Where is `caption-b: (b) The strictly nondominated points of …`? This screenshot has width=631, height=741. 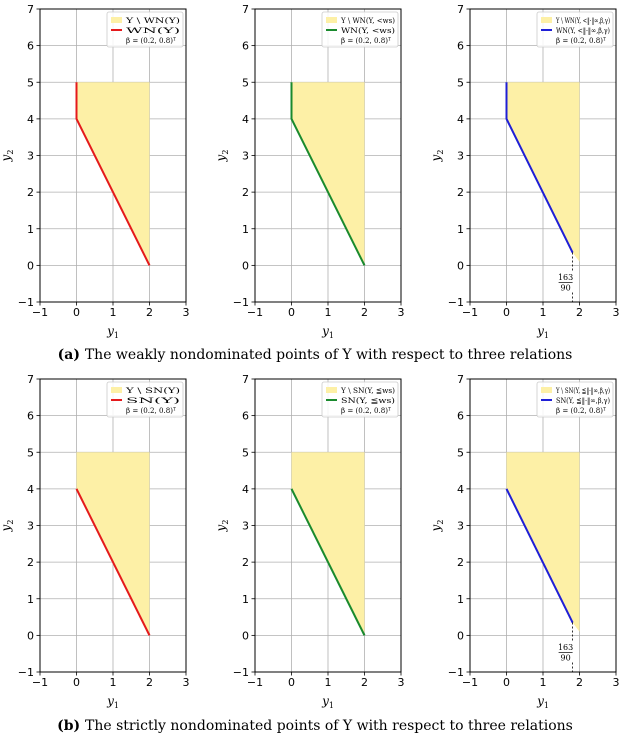 caption-b: (b) The strictly nondominated points of … is located at coordinates (315, 726).